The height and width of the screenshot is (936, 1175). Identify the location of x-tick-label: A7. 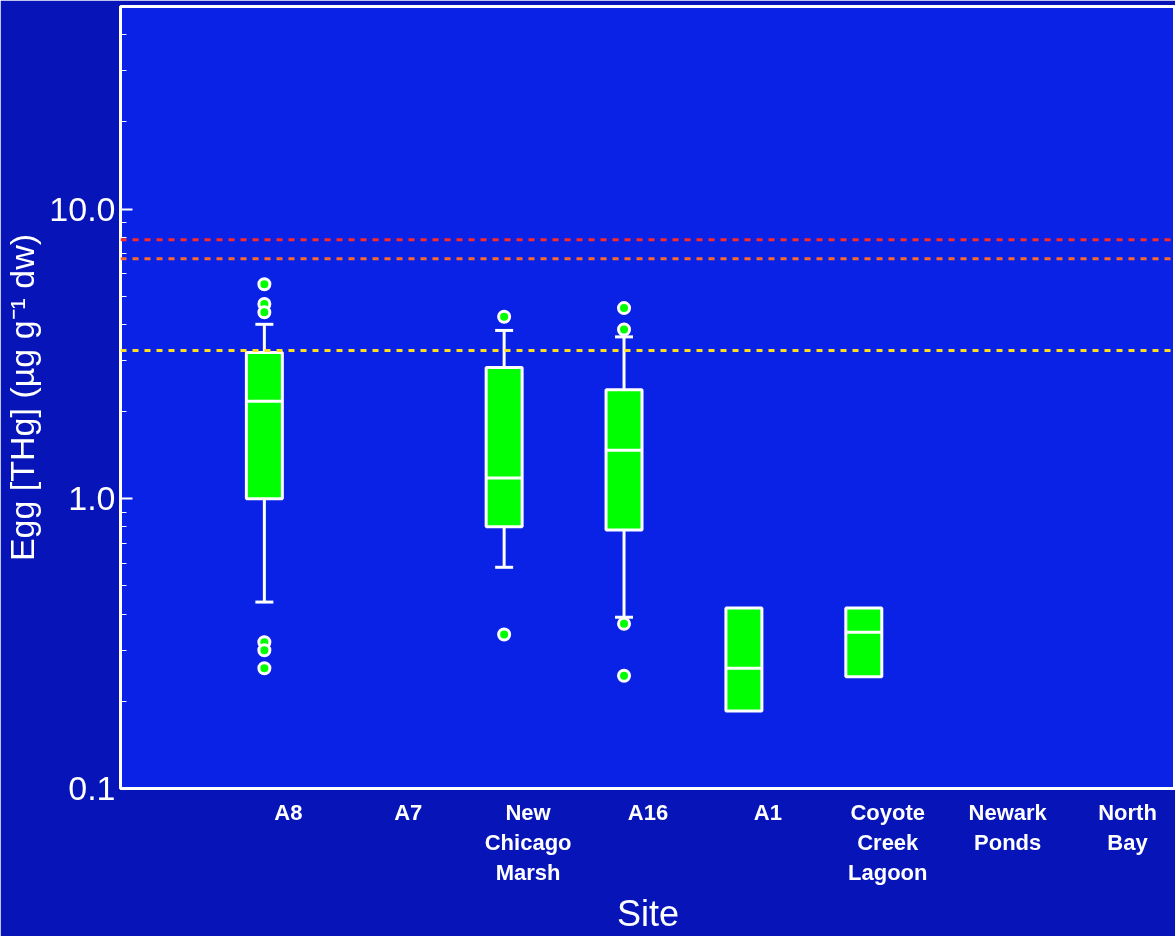
(408, 812).